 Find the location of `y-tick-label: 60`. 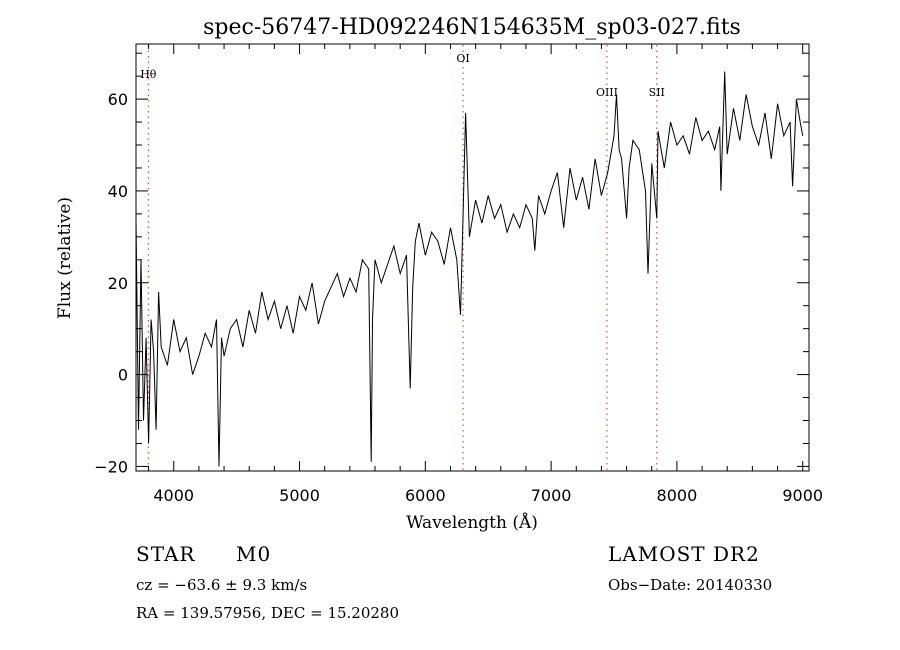

y-tick-label: 60 is located at coordinates (118, 99).